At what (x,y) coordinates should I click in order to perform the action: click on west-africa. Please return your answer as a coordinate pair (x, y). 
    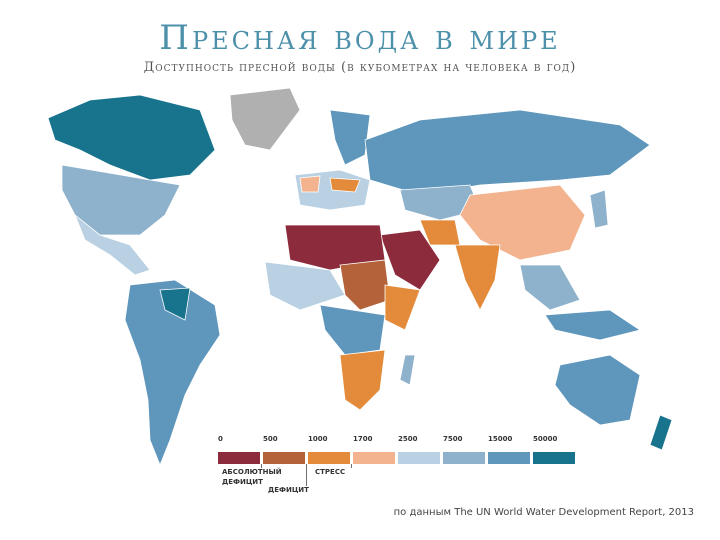
    Looking at the image, I should click on (305, 286).